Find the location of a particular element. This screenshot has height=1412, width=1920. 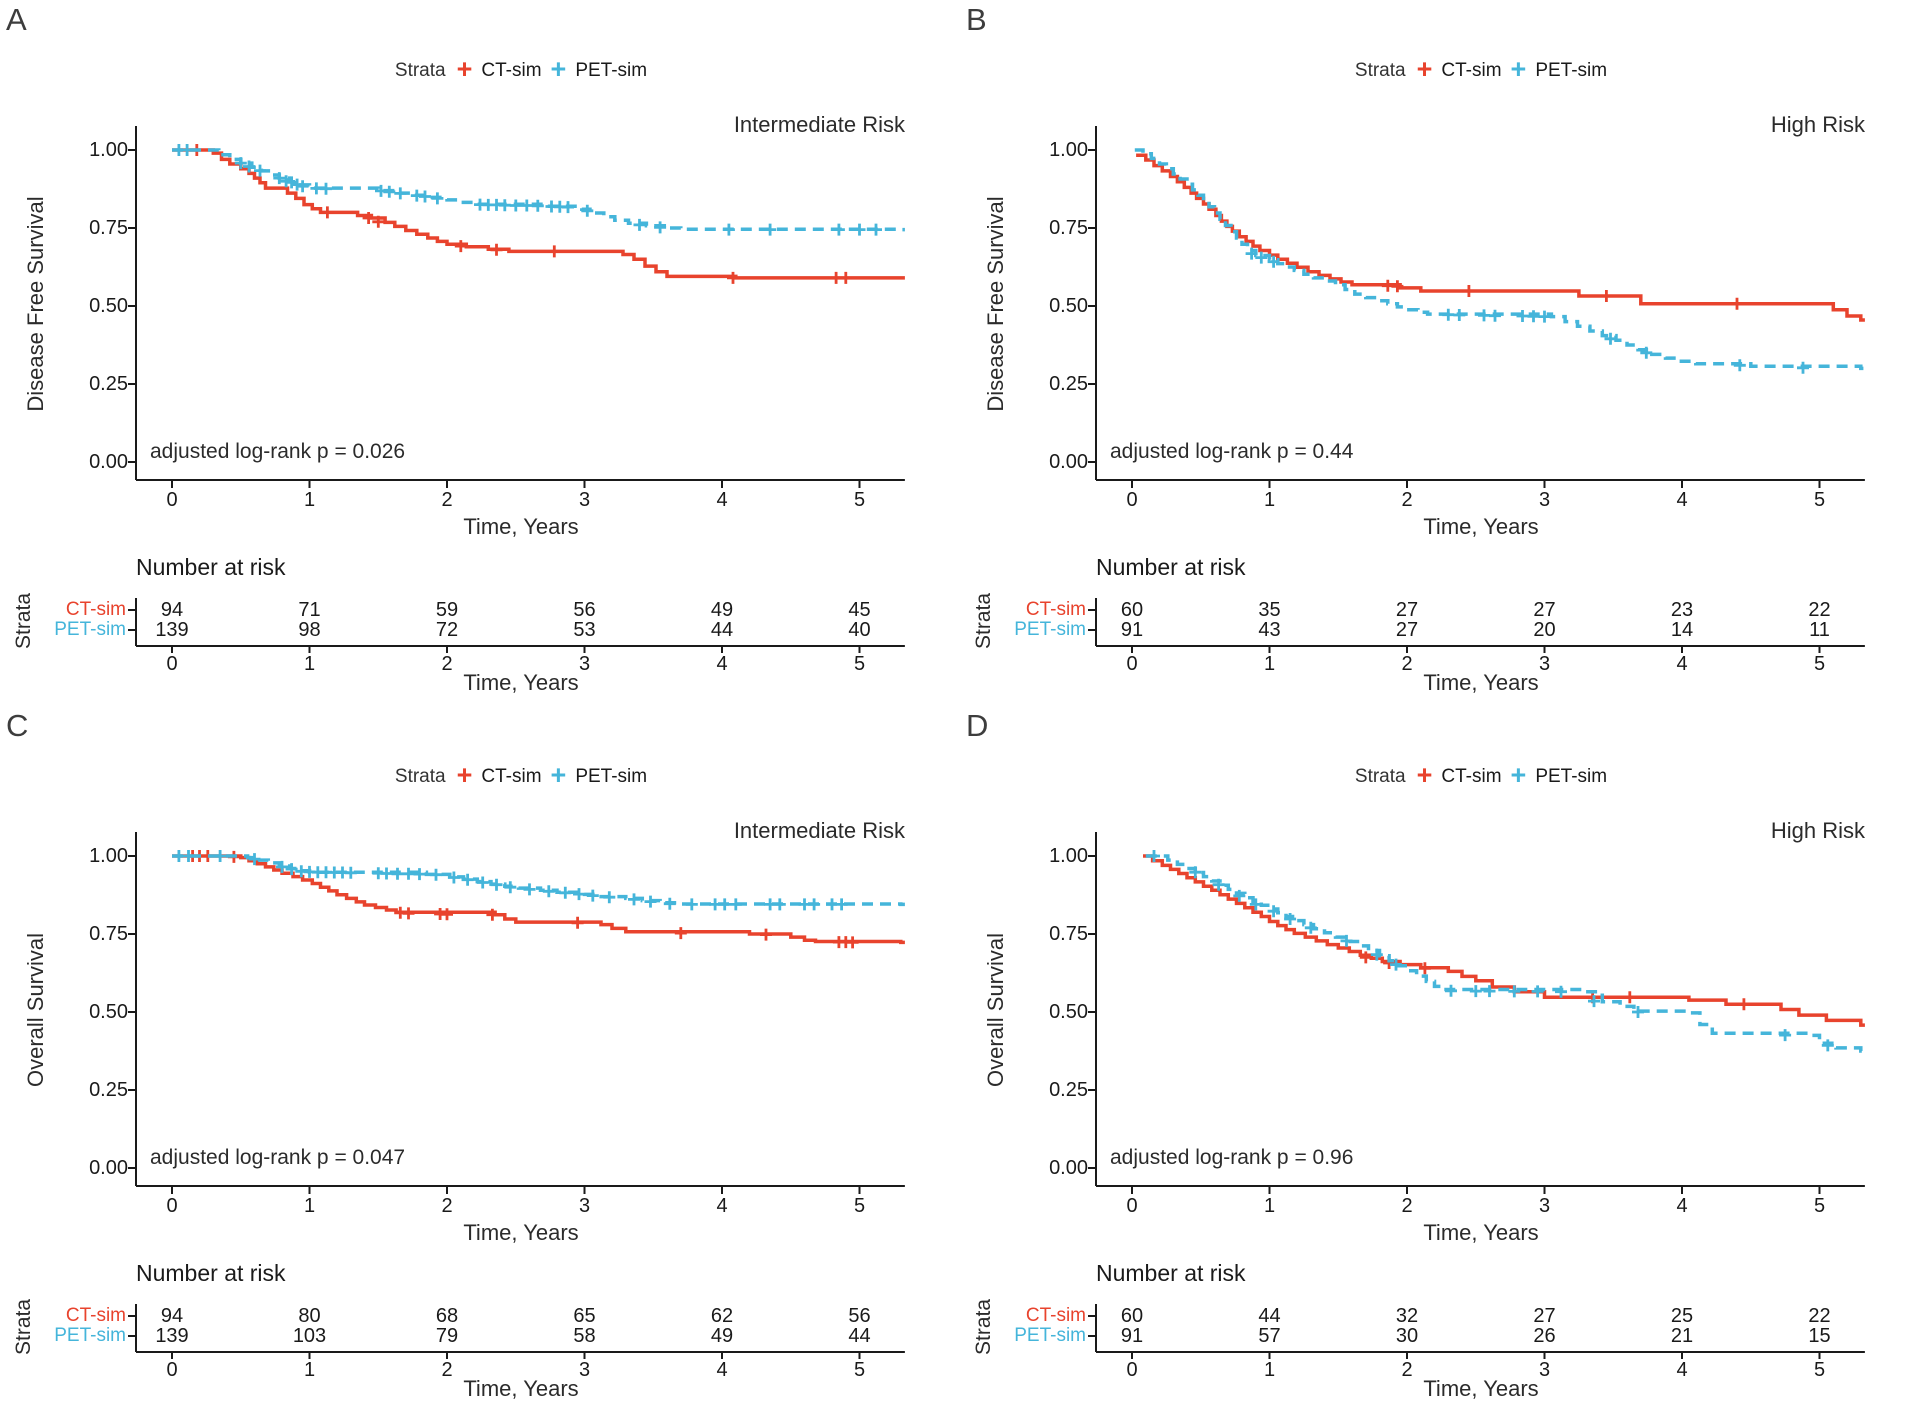

risk-count: 15 is located at coordinates (1819, 1336).